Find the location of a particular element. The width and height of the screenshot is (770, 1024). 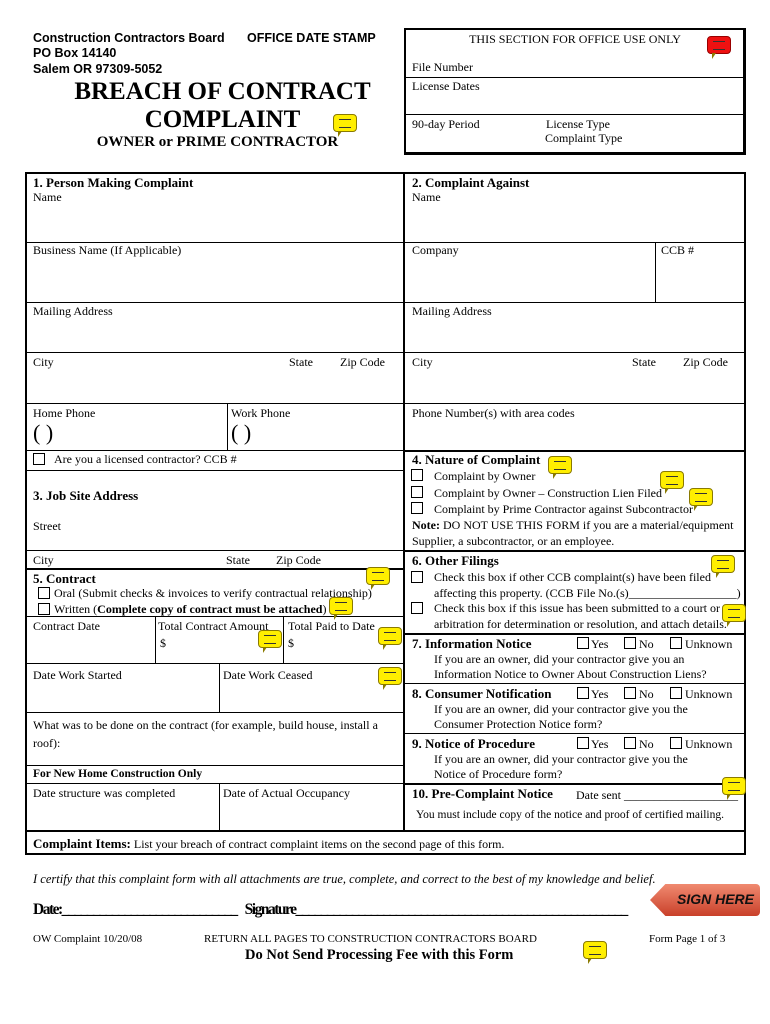

complaint-type-label: Complaint Type is located at coordinates (584, 138).